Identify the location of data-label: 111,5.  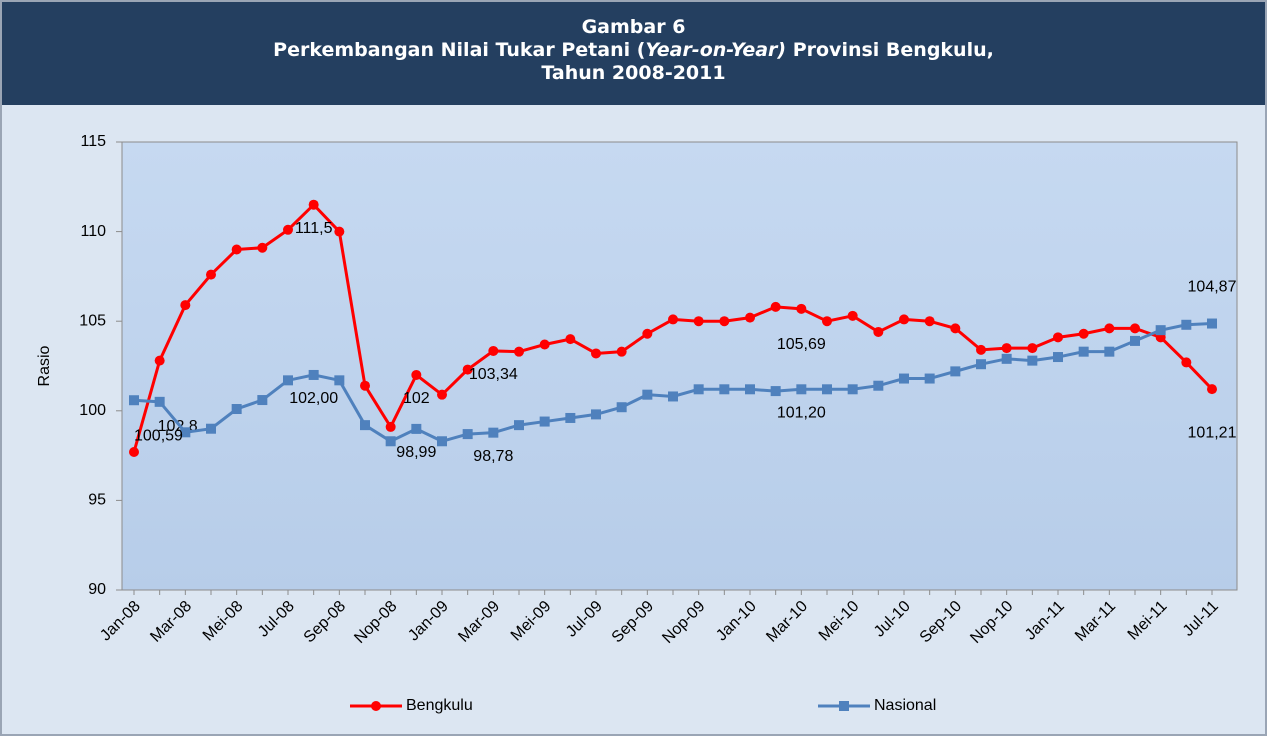
(314, 228).